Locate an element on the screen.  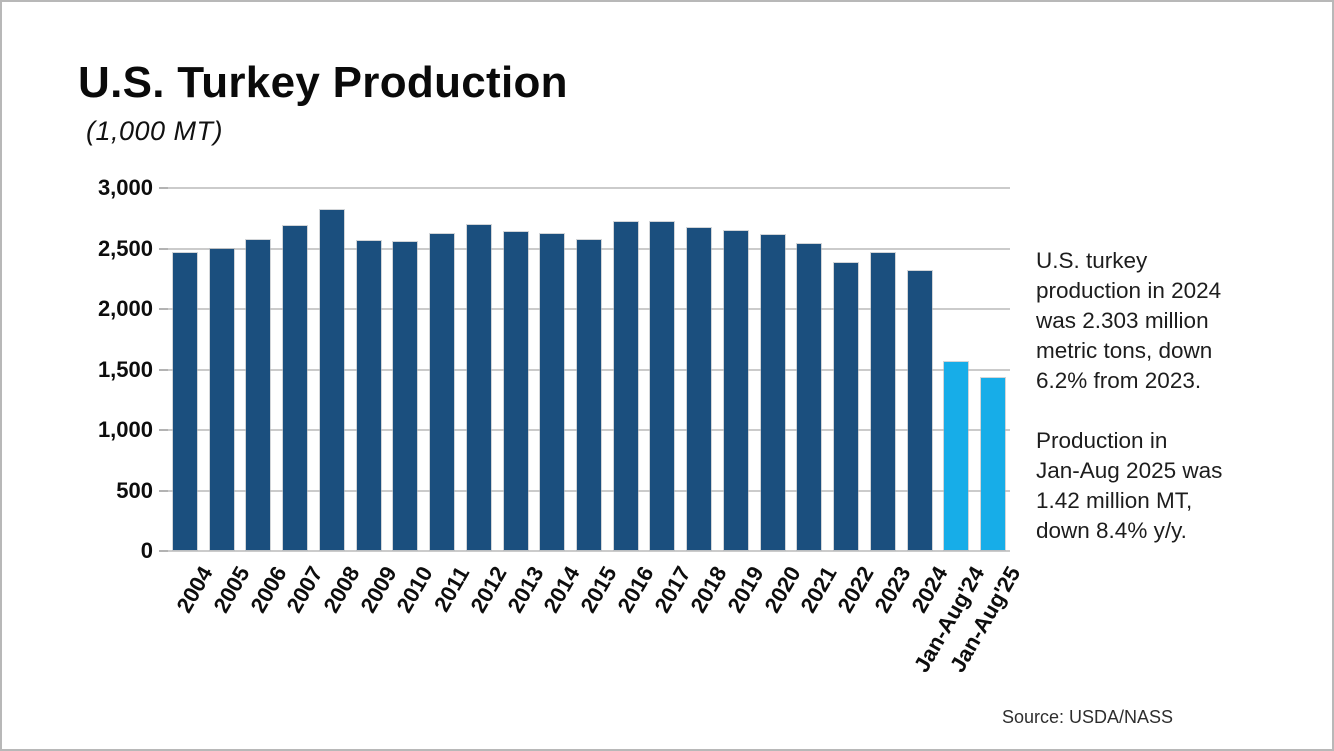
bar-2004 is located at coordinates (185, 401).